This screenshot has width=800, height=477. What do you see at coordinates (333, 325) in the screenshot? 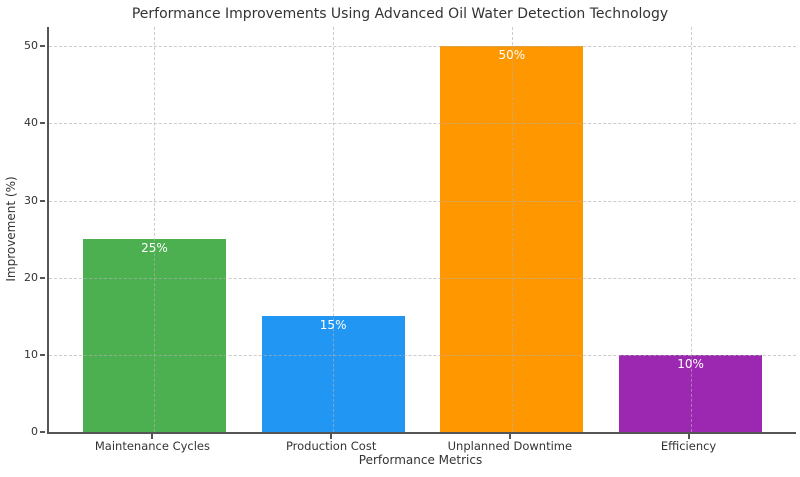
I see `bar-value-label: 15%` at bounding box center [333, 325].